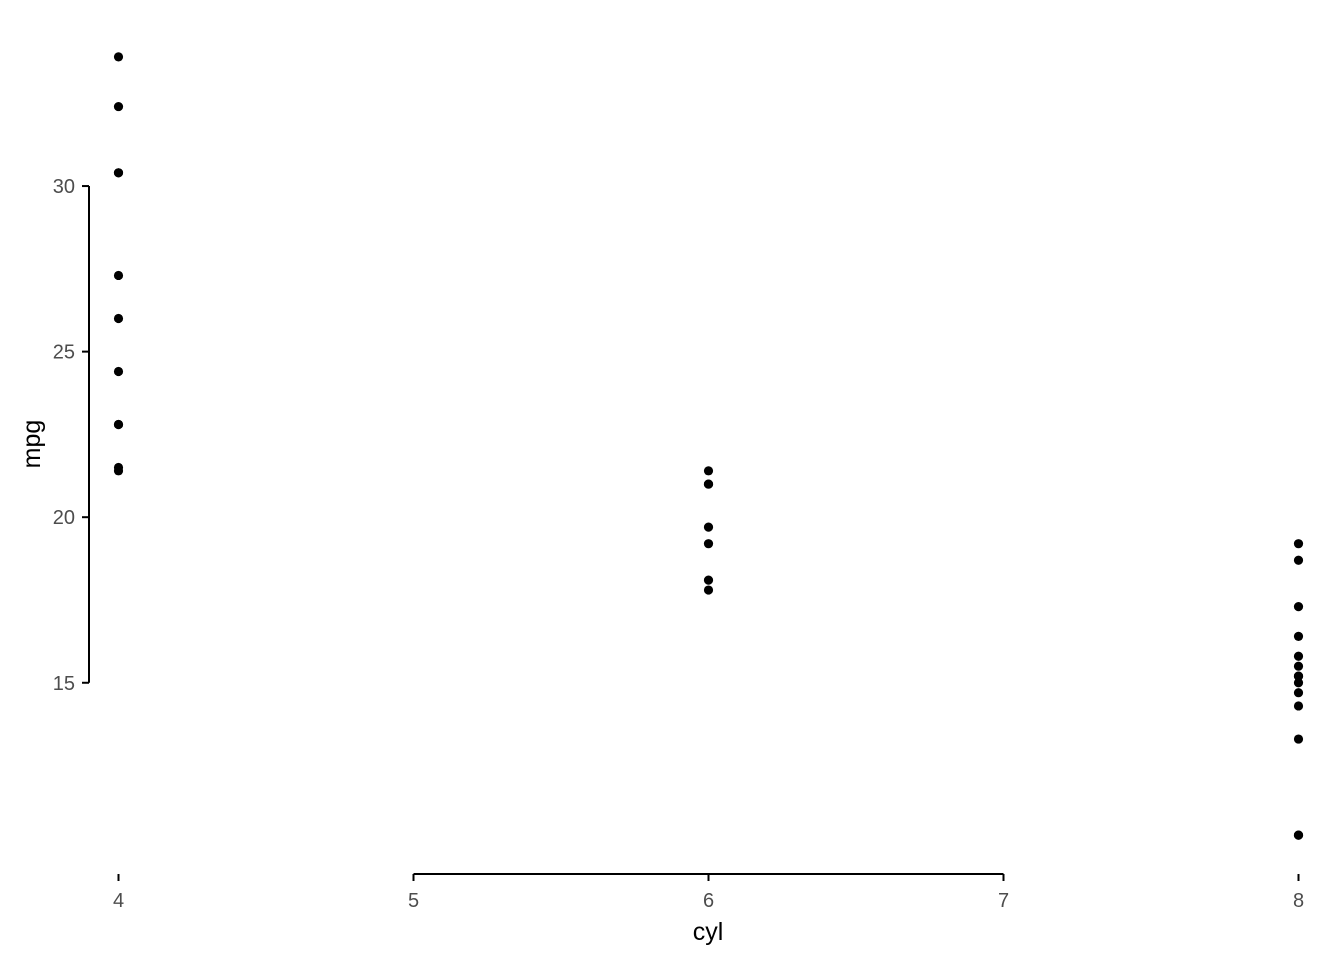 This screenshot has height=960, width=1344. Describe the element at coordinates (64, 518) in the screenshot. I see `y-tick-label: 20` at that location.